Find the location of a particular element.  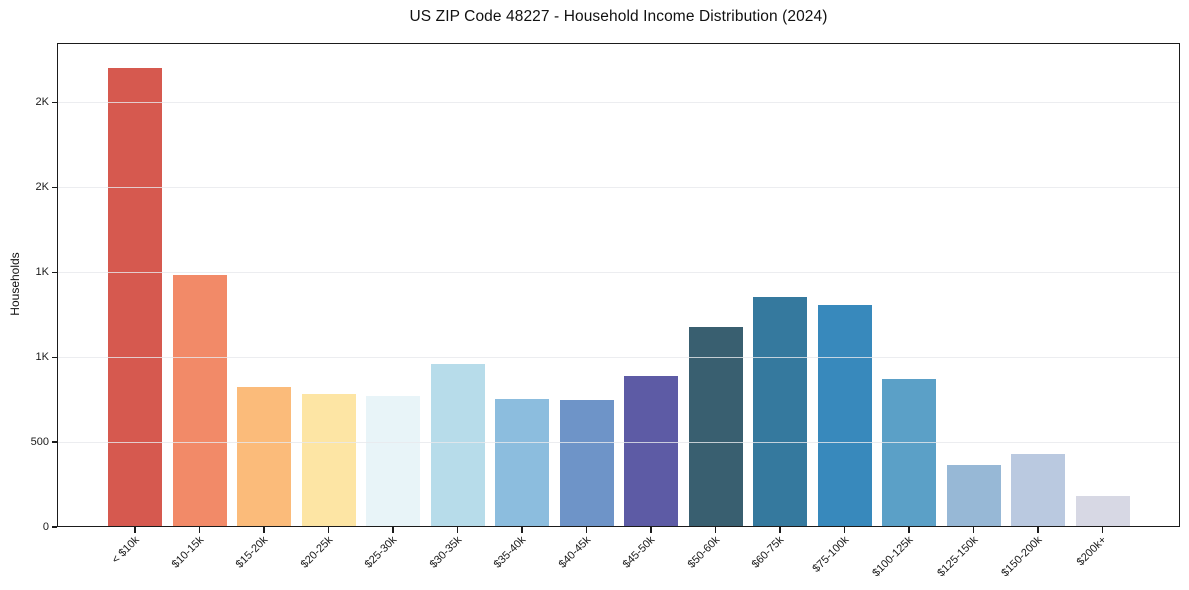

x-tick-label: $75-100k is located at coordinates (830, 554).